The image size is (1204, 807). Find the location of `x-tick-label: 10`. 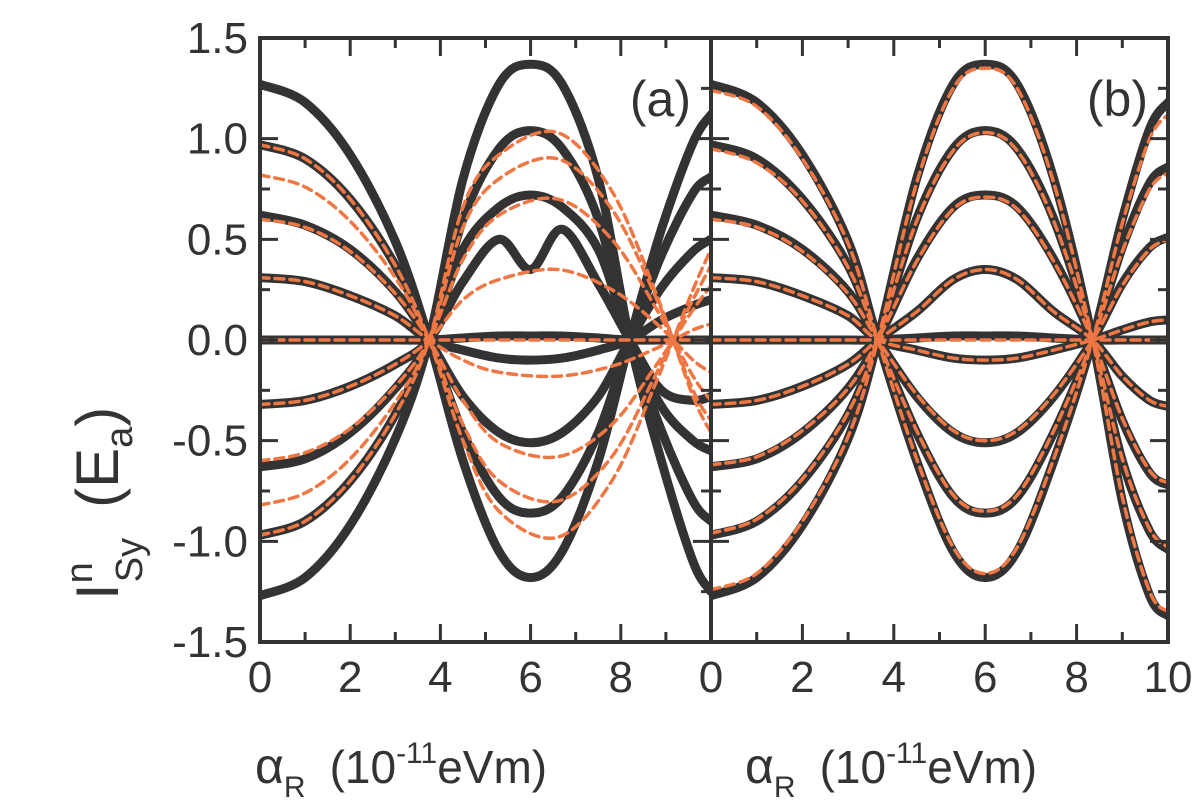

x-tick-label: 10 is located at coordinates (1168, 677).